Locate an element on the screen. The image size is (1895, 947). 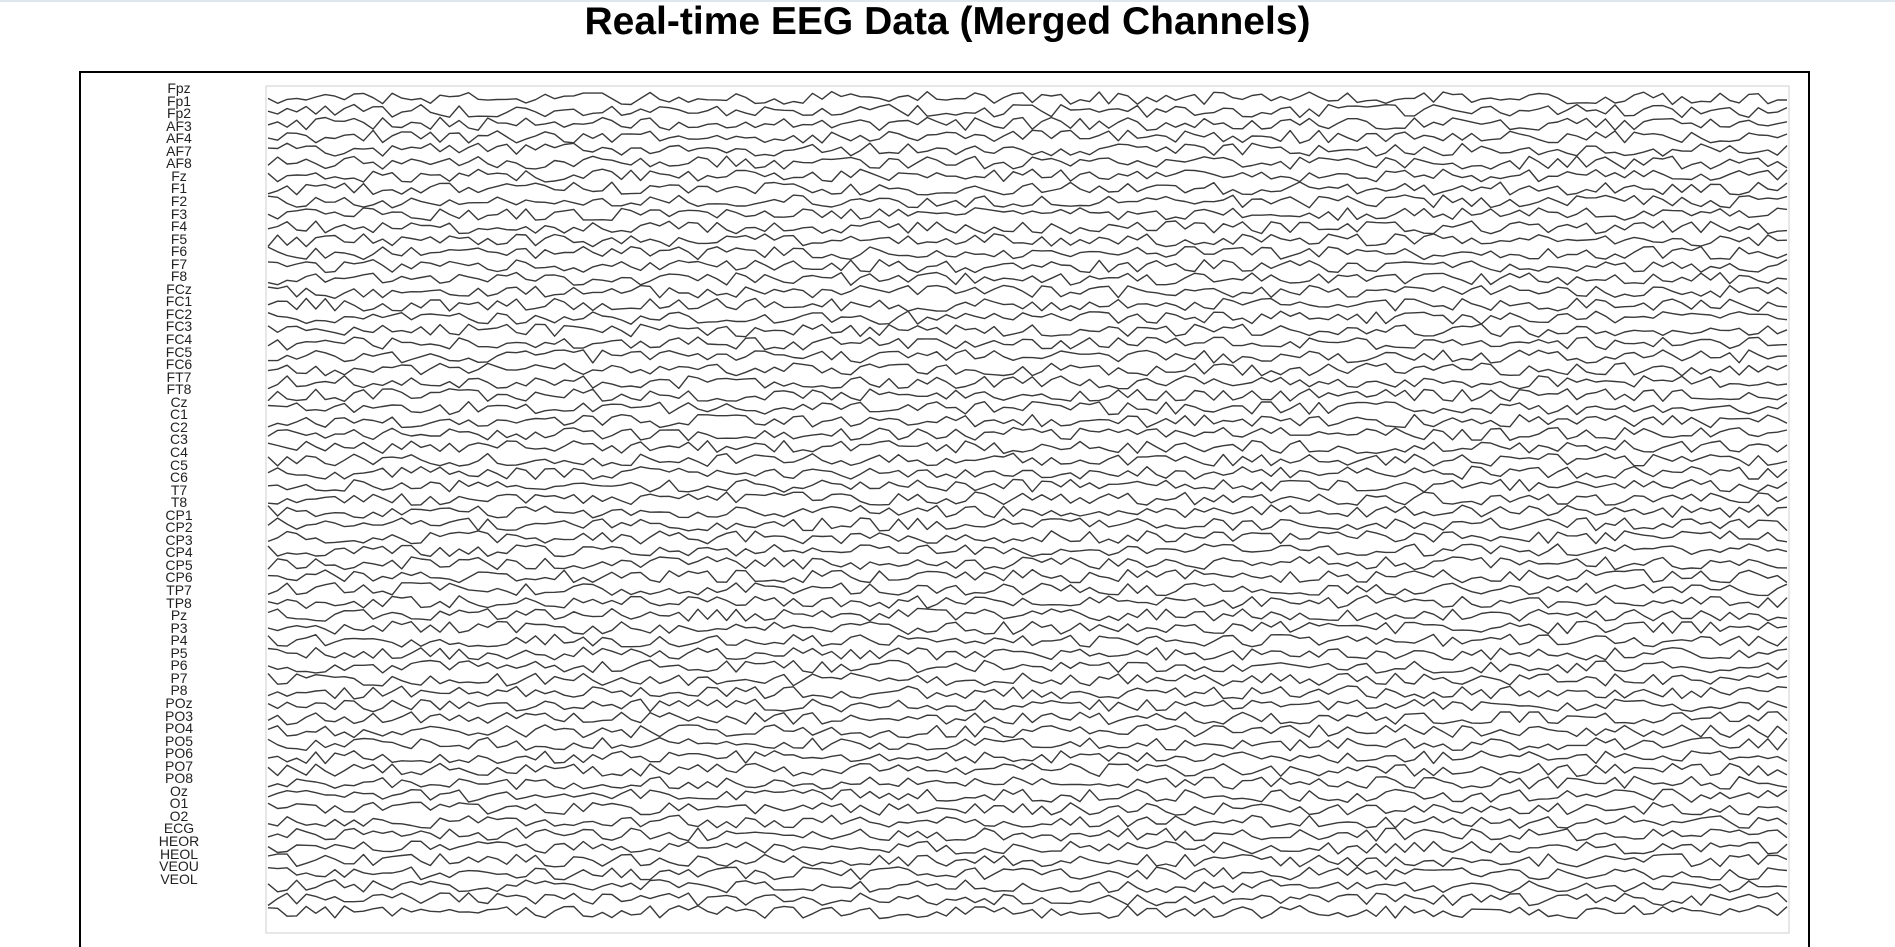
channel-label: AF8 is located at coordinates (179, 163).